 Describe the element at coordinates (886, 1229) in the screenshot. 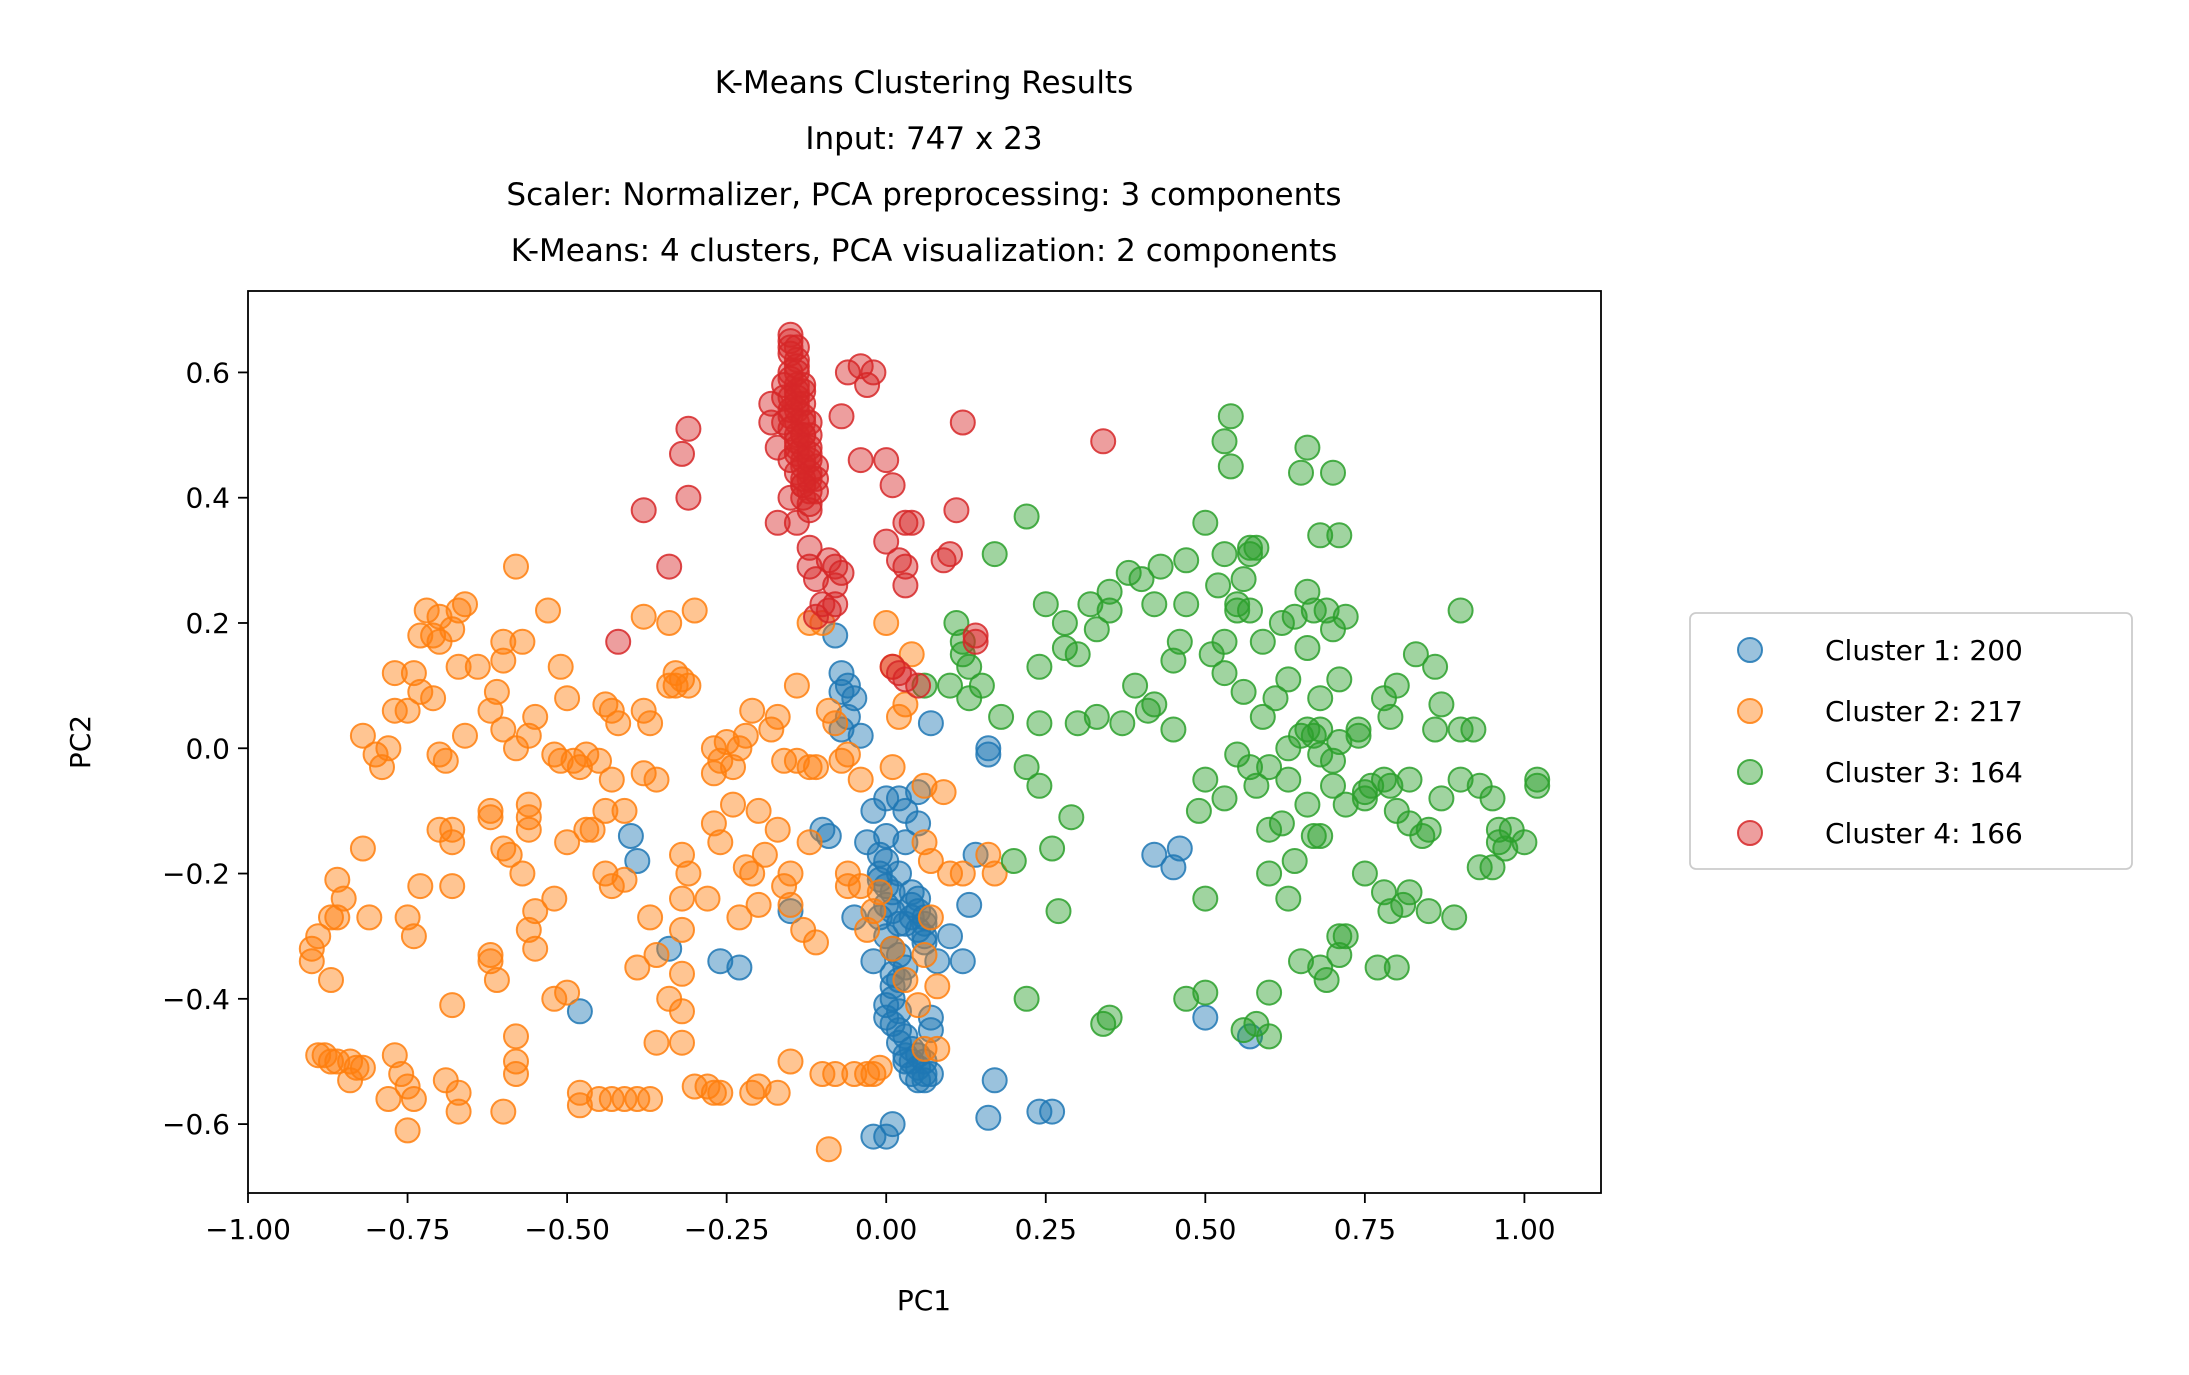

I see `x-tick-label: 0.00` at that location.